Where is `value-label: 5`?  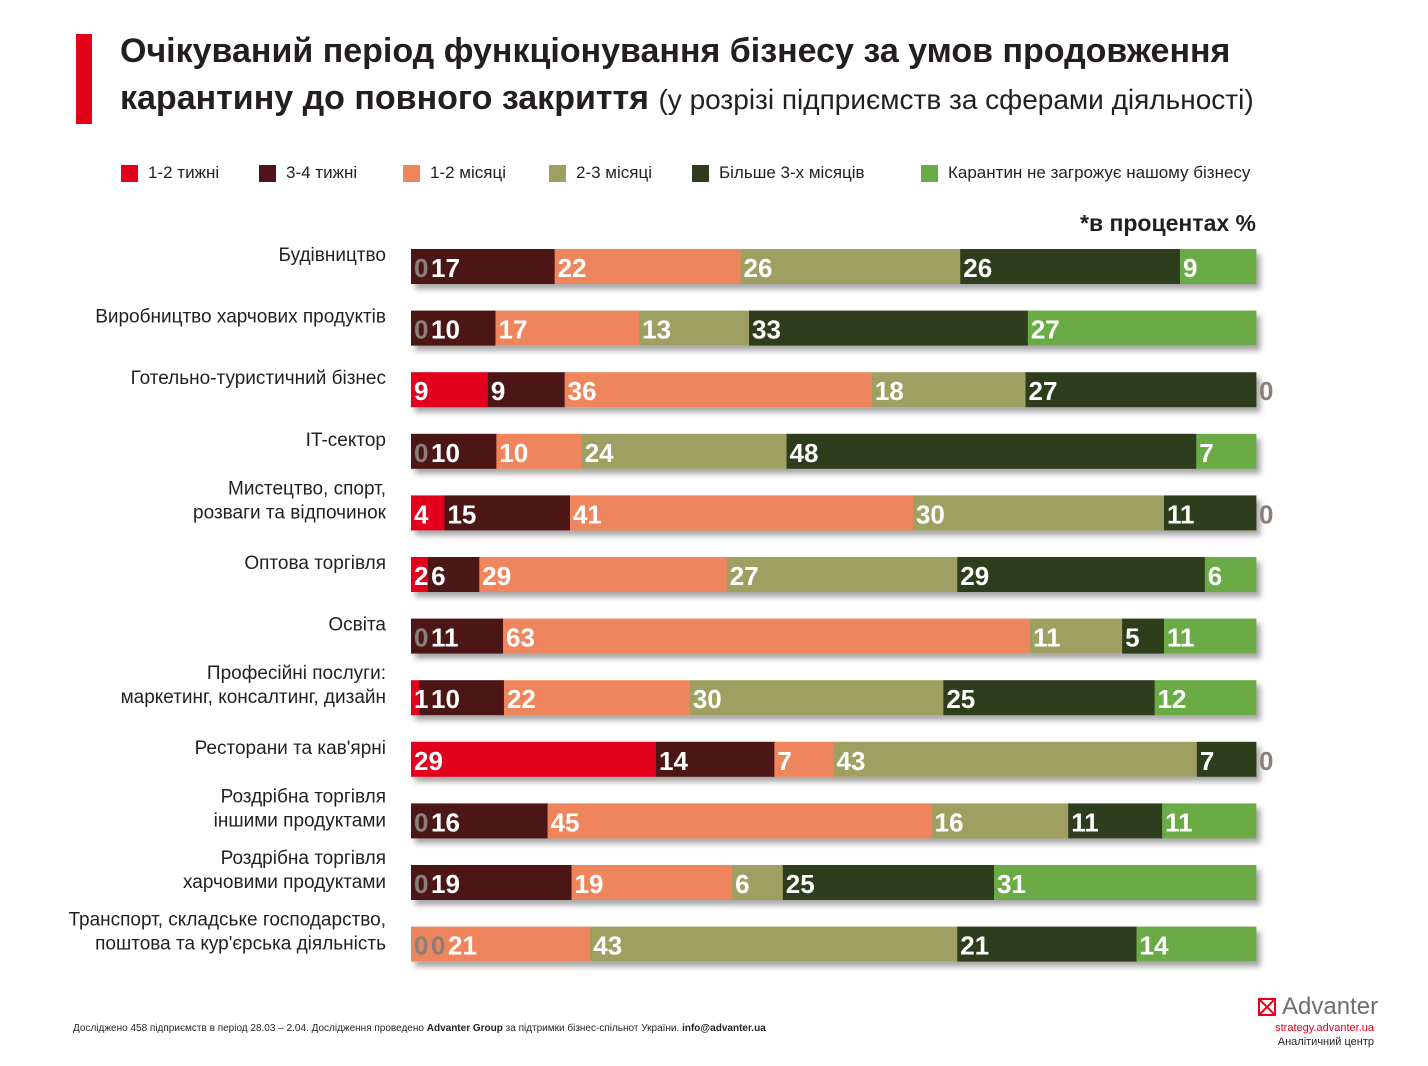
value-label: 5 is located at coordinates (1132, 638).